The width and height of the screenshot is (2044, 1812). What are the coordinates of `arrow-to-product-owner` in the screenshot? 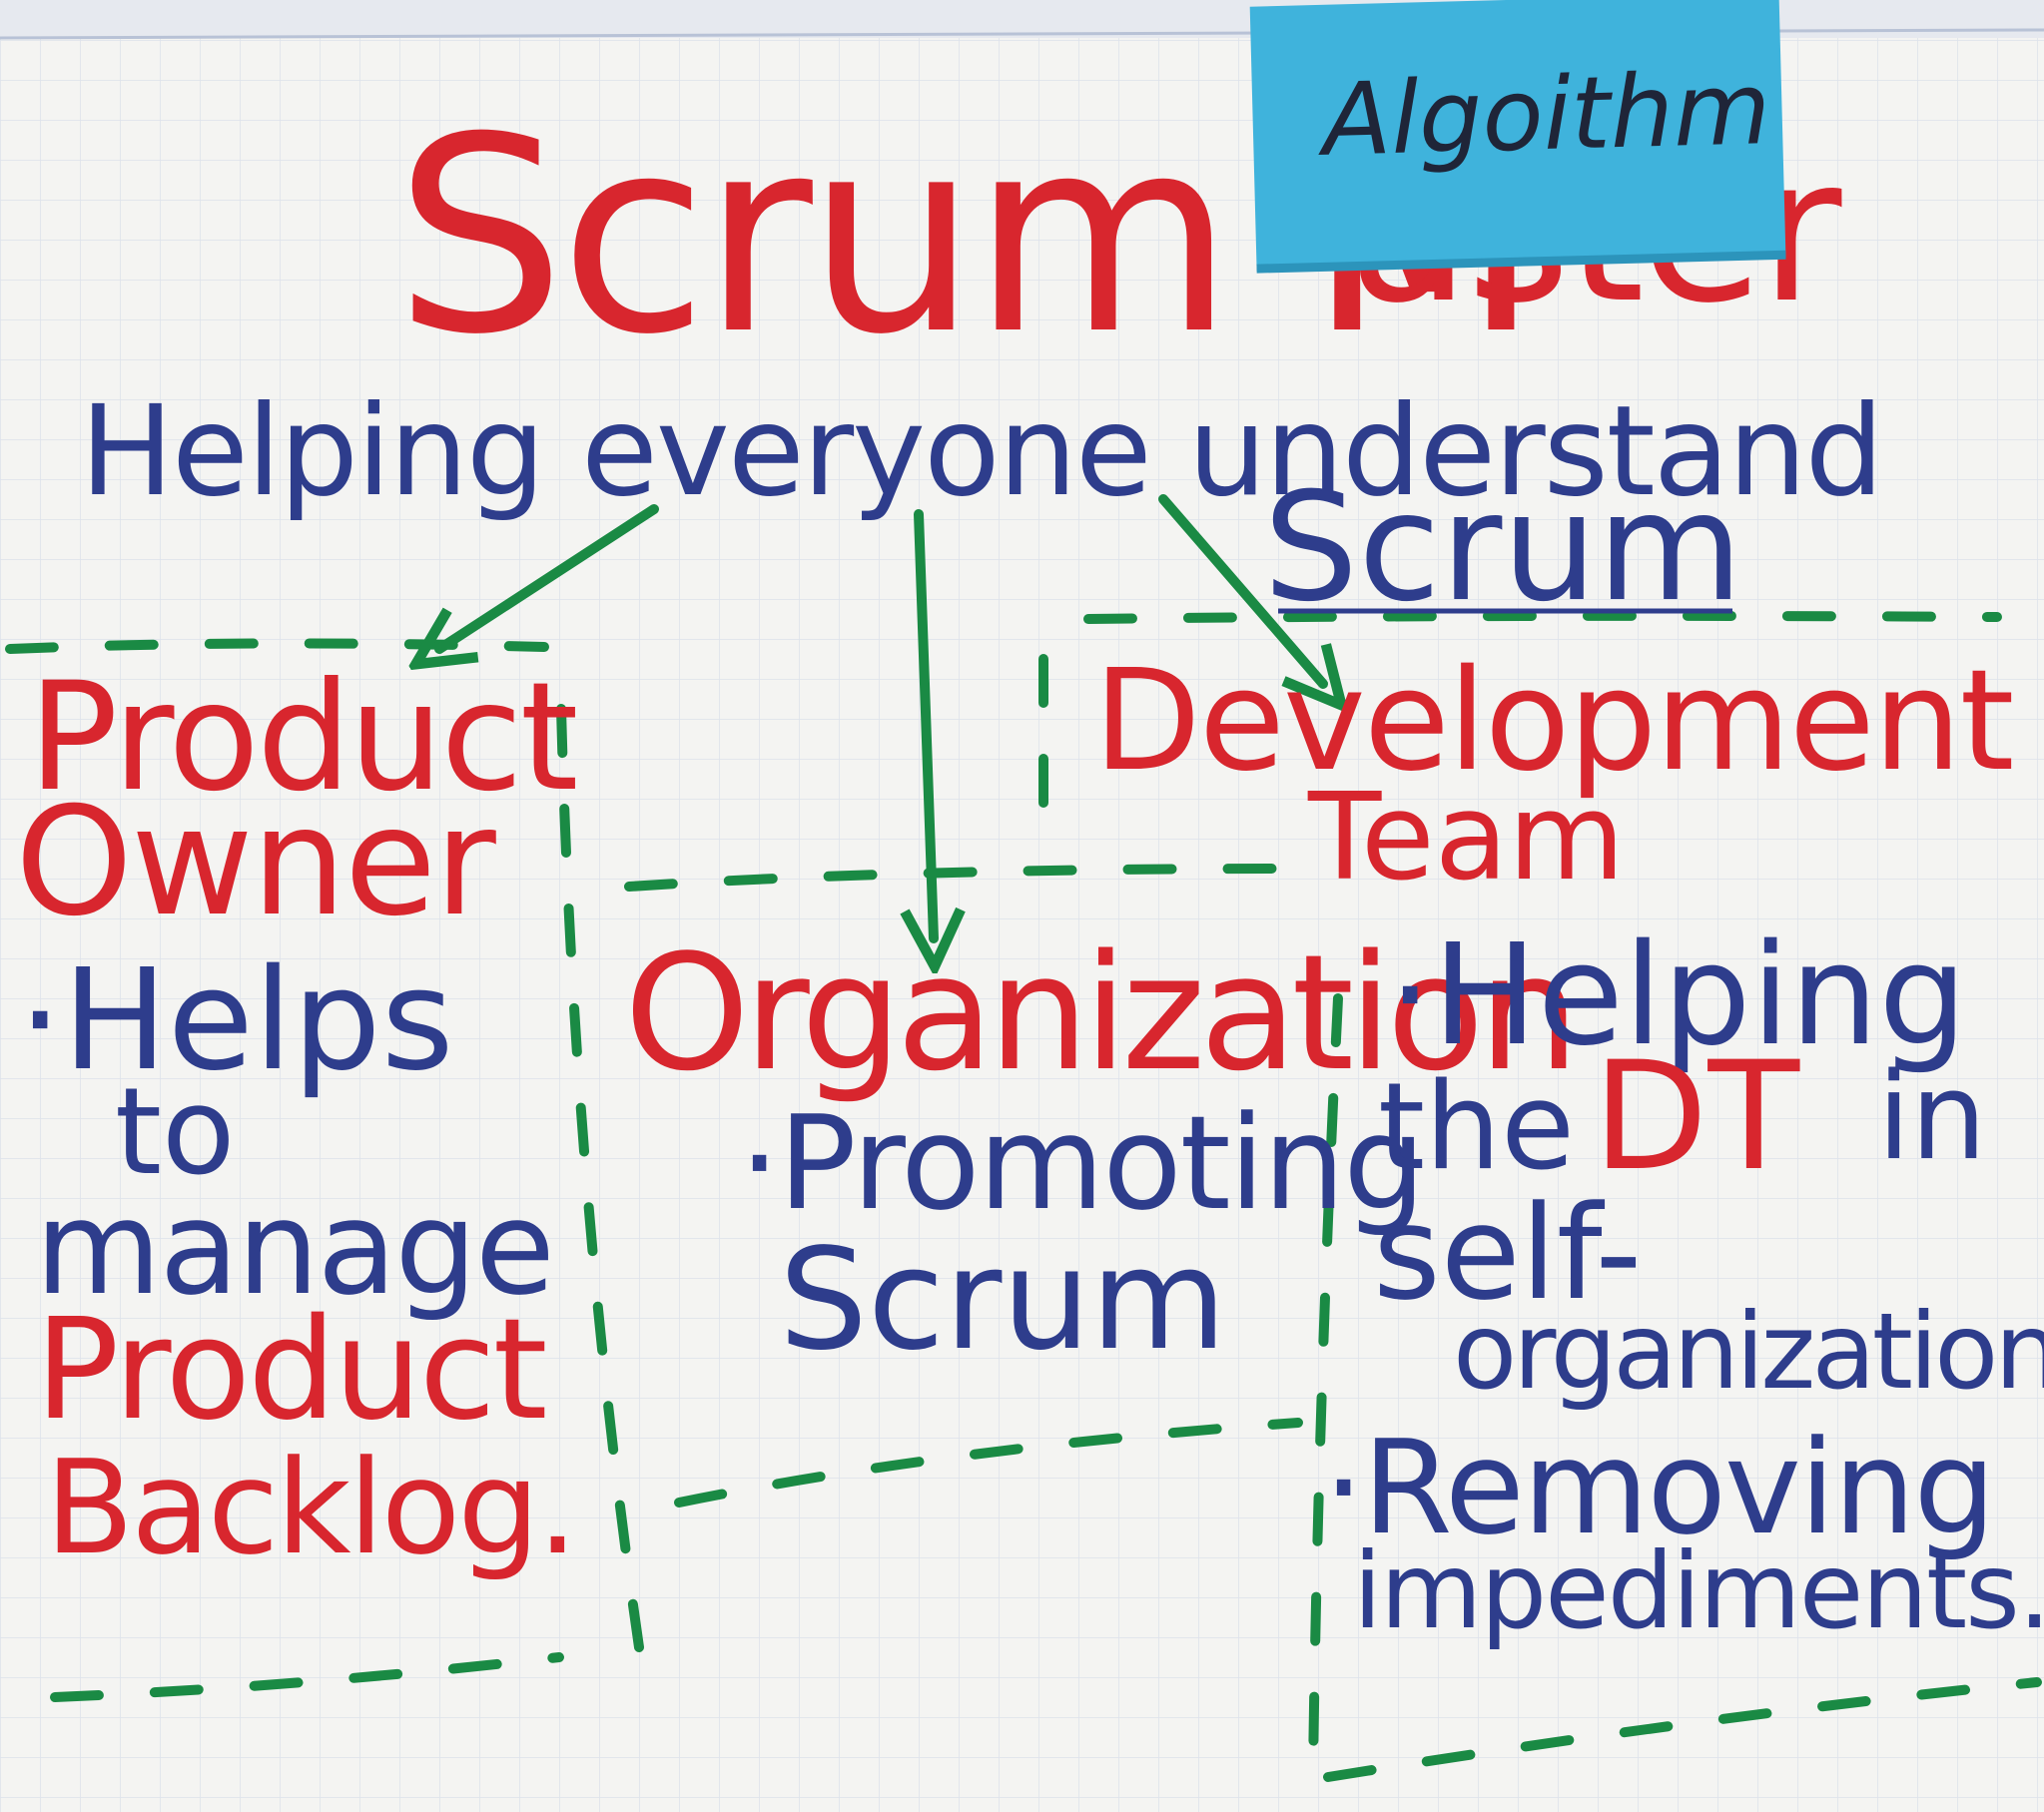 It's located at (549, 576).